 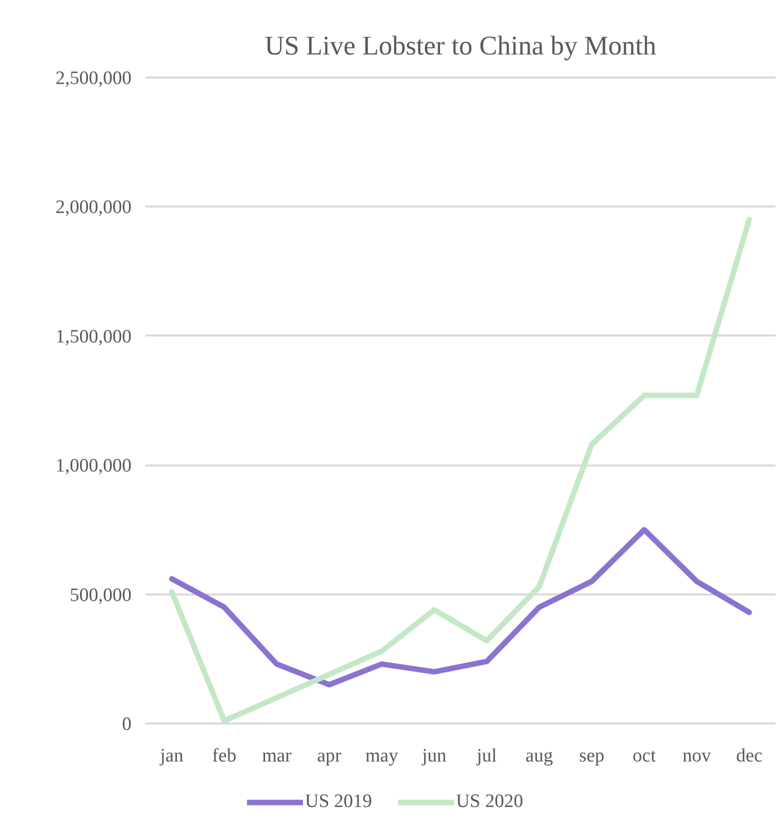 I want to click on x-tick-label: sep, so click(x=591, y=756).